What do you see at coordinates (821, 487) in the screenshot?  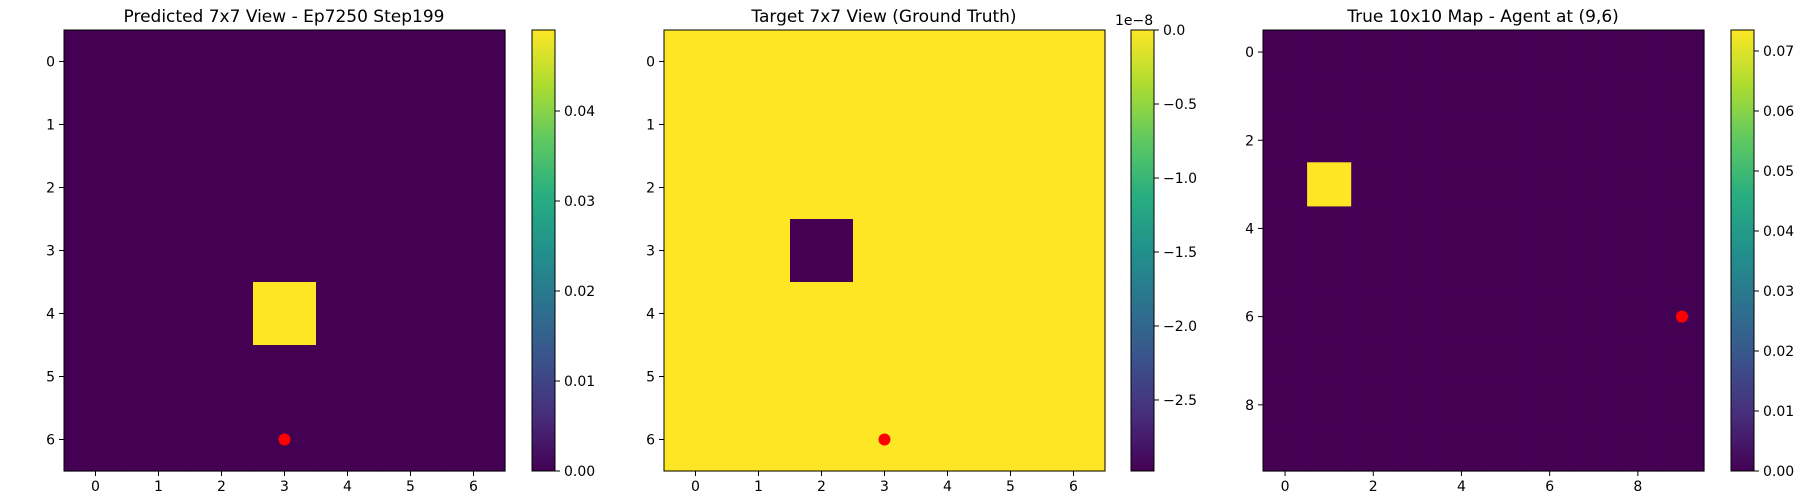 I see `x-tick-label: 2` at bounding box center [821, 487].